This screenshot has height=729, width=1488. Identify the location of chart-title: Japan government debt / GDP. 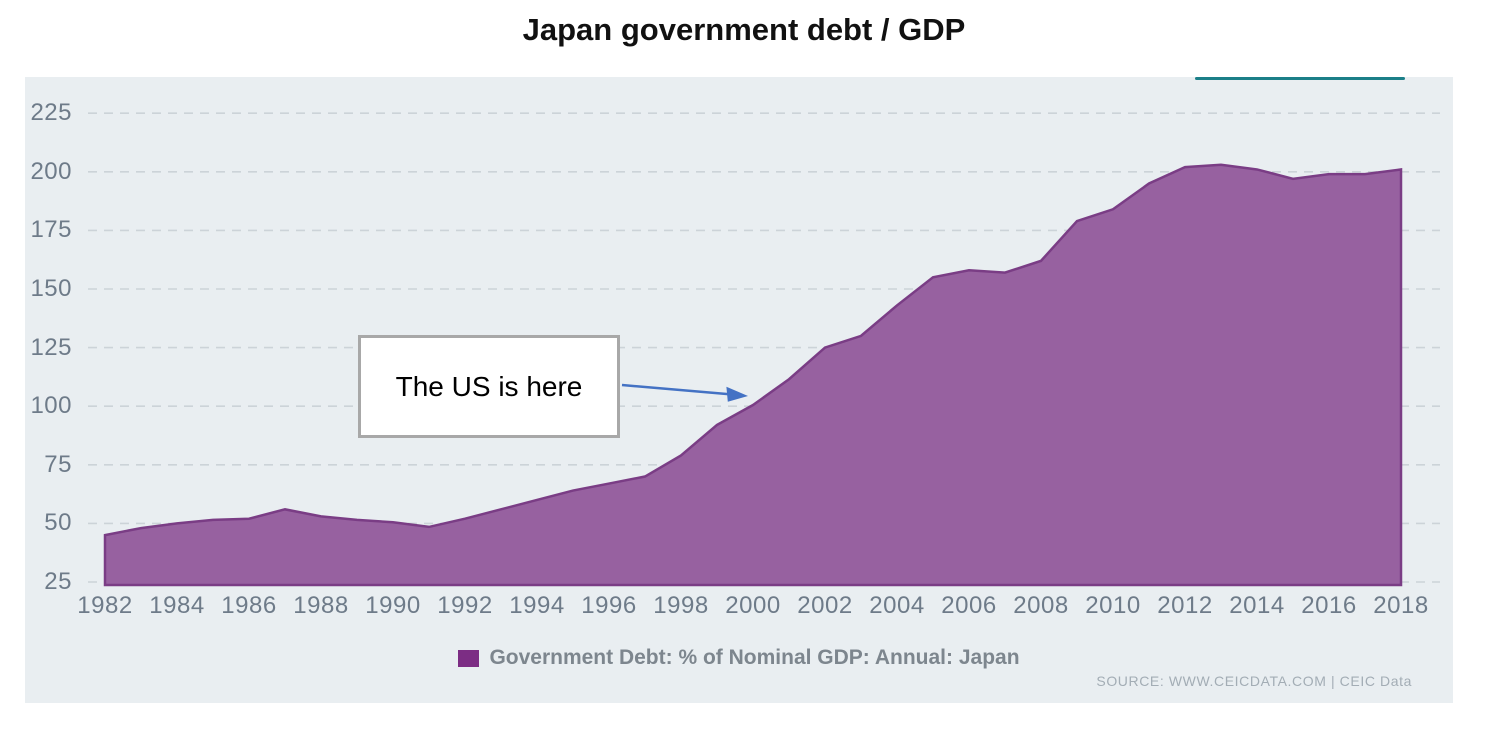
(744, 29).